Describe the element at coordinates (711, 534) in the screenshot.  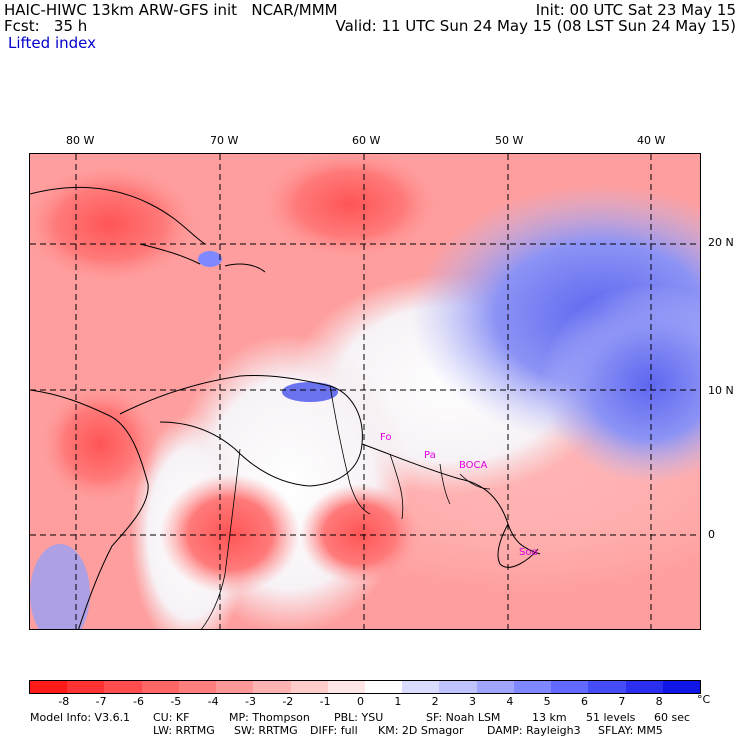
I see `lat-label-0: 0` at that location.